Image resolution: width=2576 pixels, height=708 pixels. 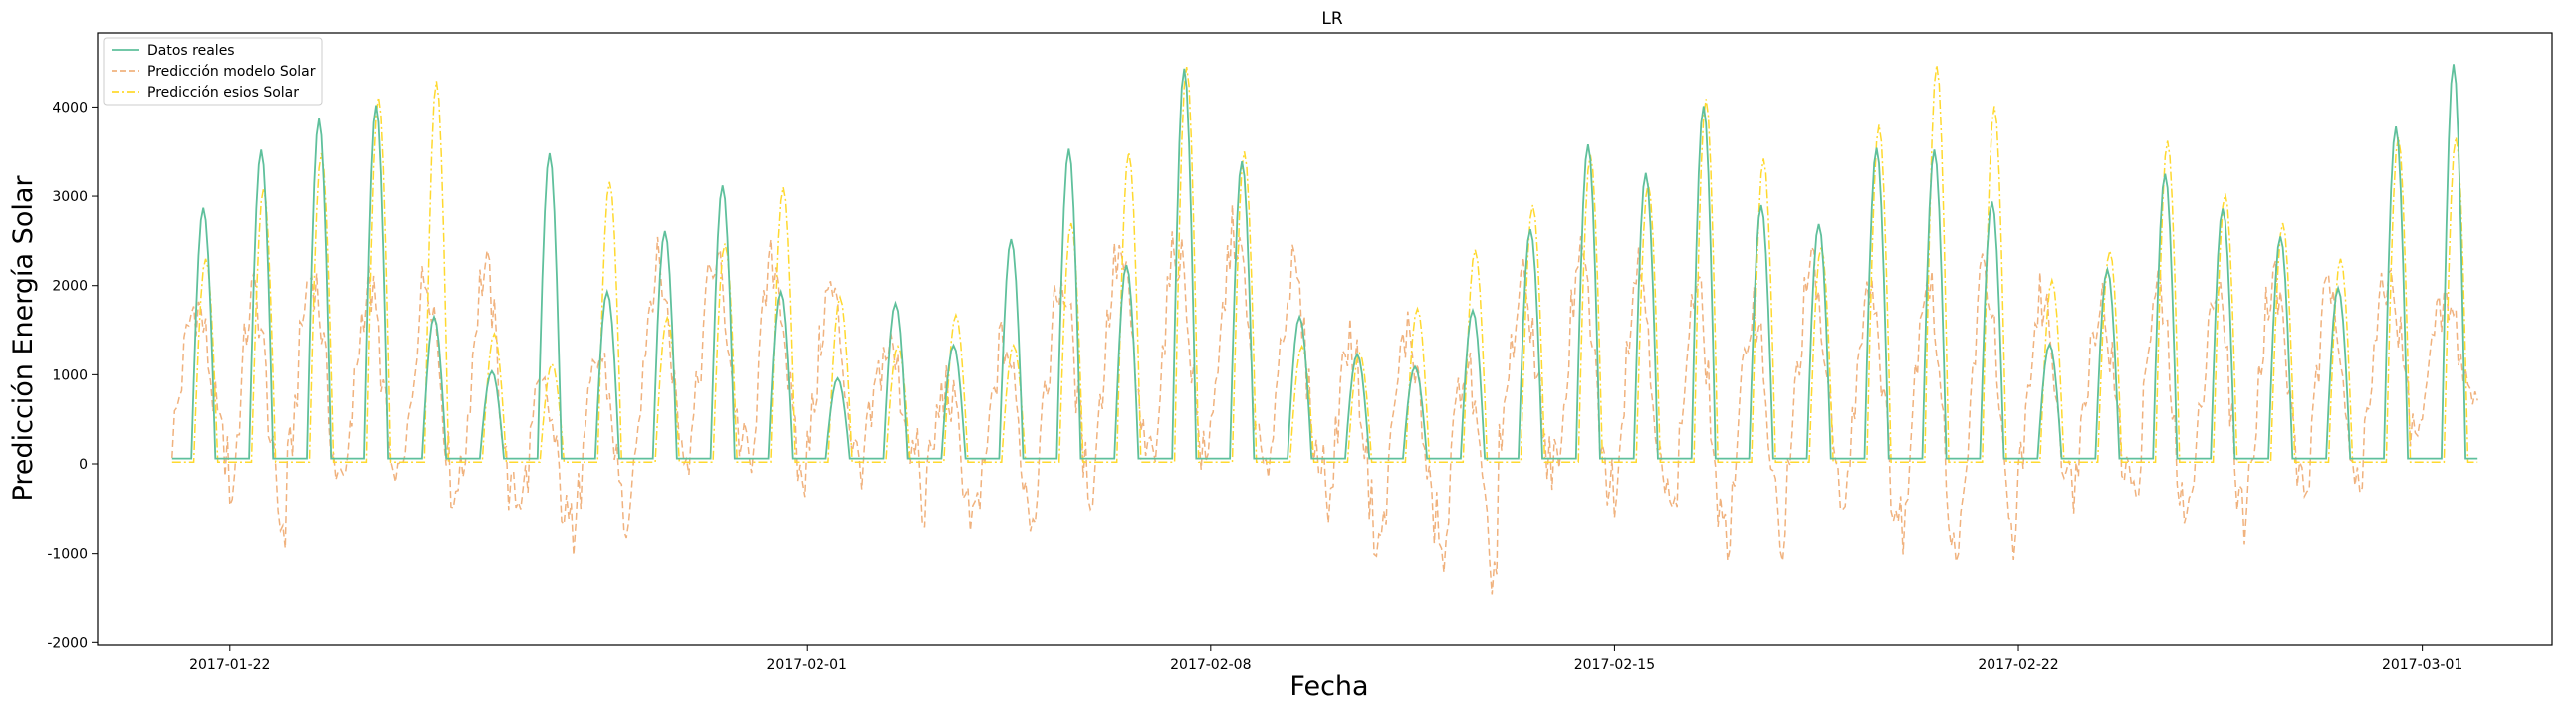 I want to click on legend-label-prediccion-modelo: Predicción modelo Solar, so click(x=231, y=72).